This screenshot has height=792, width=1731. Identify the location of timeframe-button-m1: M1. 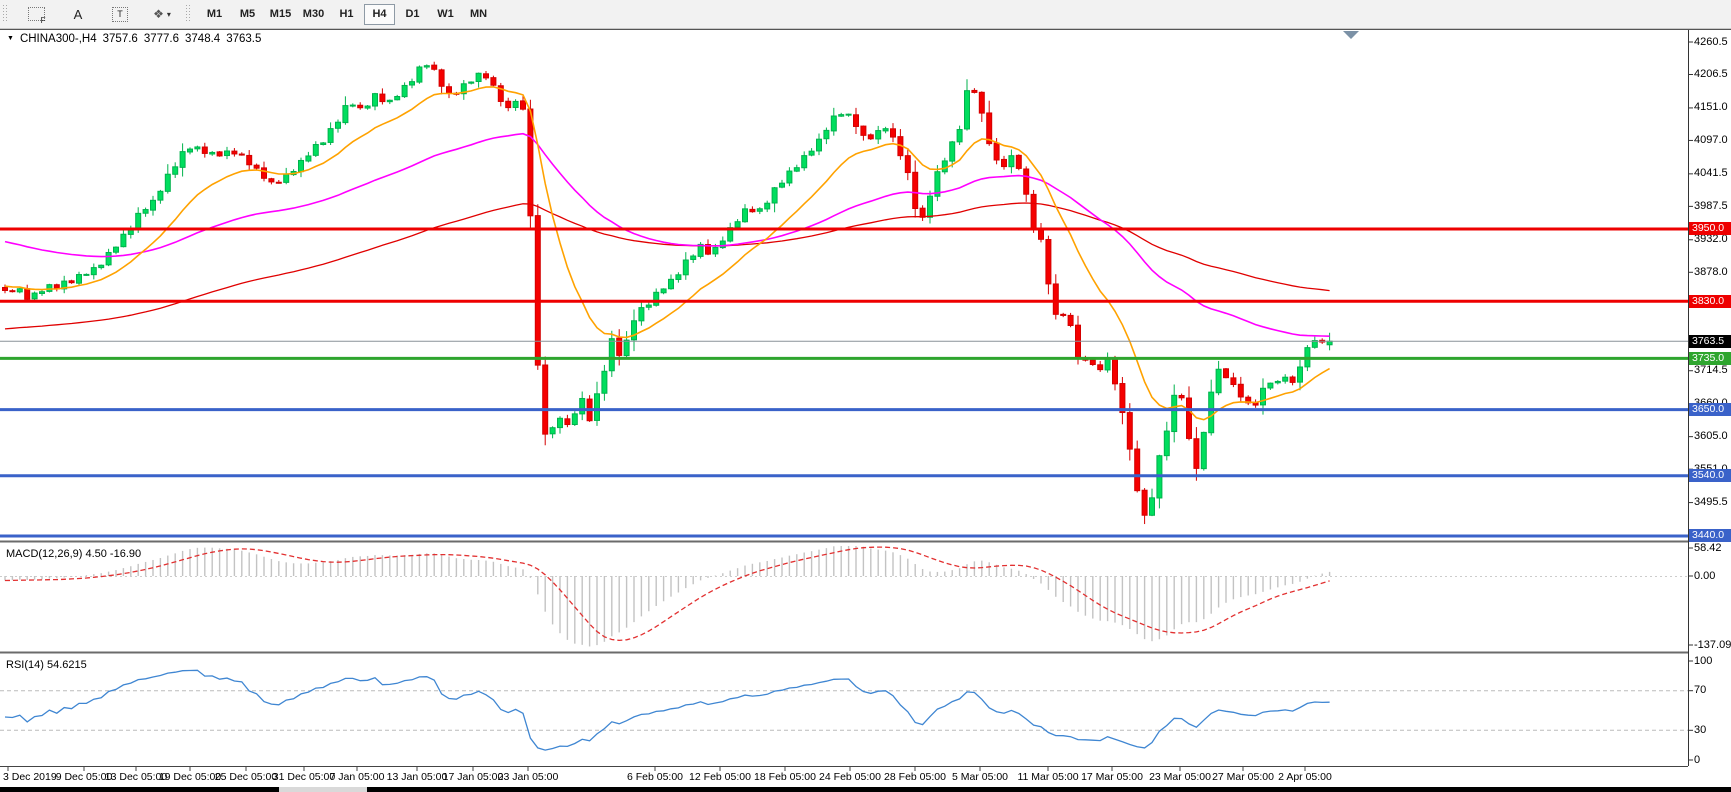
(214, 14).